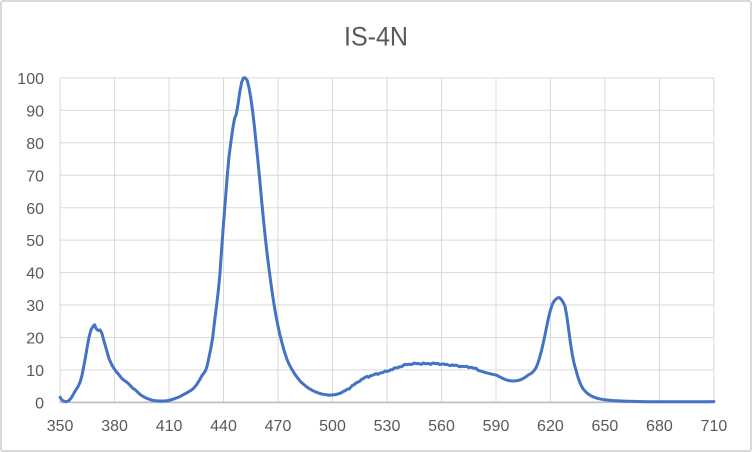 The image size is (752, 452). I want to click on svg-text: 350, so click(60, 426).